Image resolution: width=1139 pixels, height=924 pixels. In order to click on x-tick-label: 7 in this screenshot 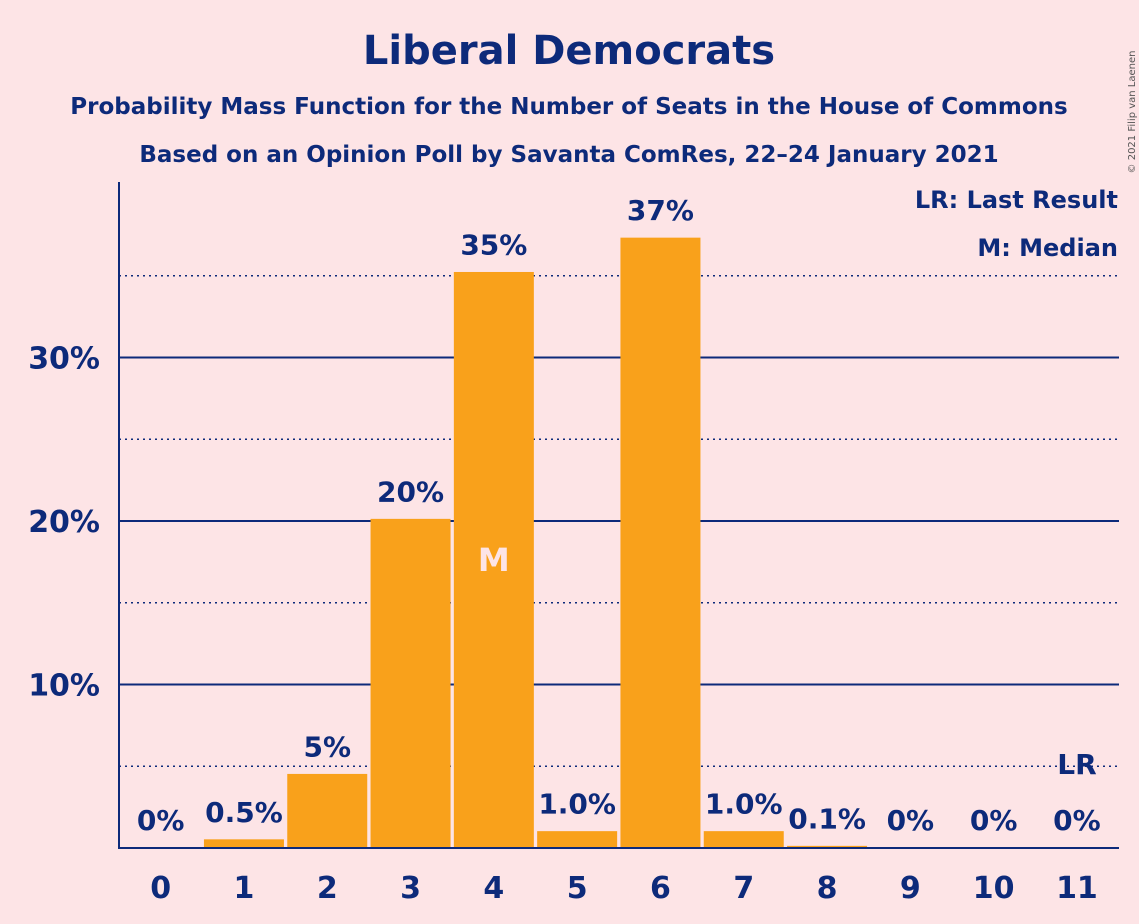, I will do `click(743, 888)`.